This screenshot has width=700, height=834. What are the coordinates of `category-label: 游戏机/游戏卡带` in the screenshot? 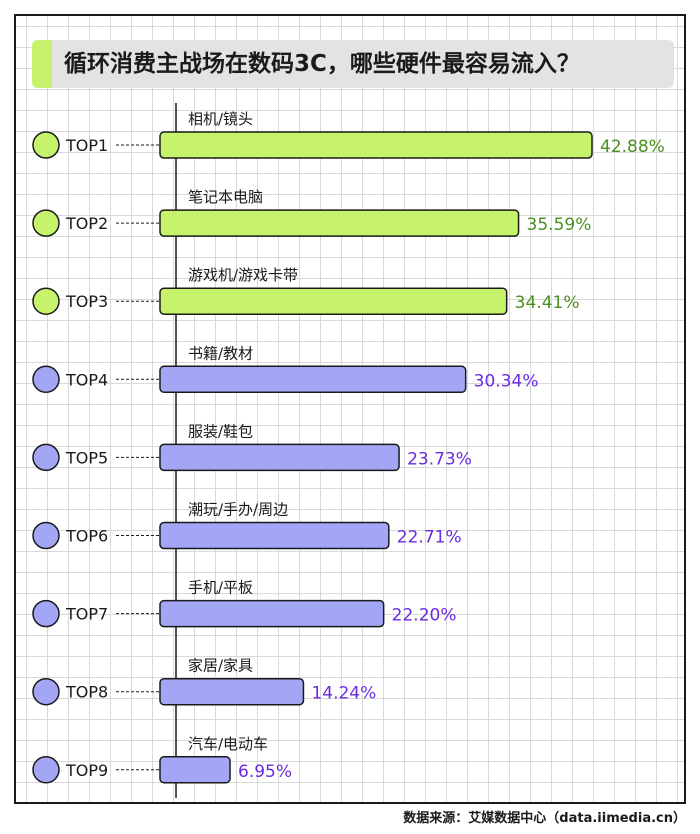 It's located at (243, 275).